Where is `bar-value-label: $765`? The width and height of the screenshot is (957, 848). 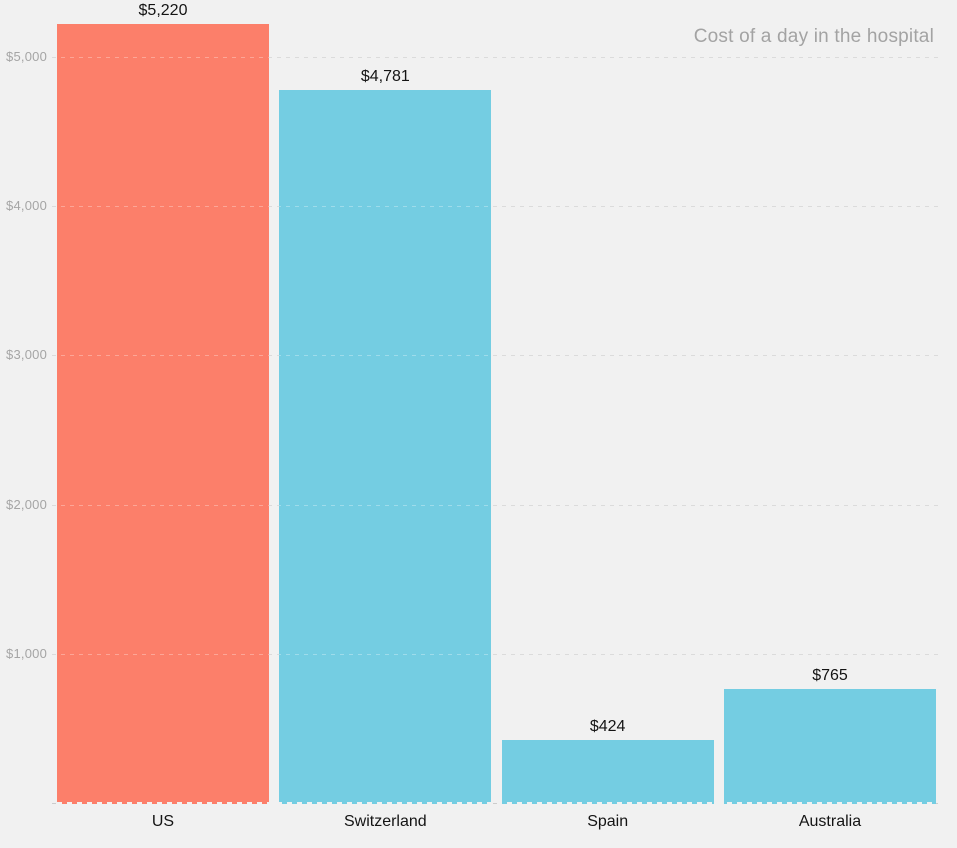
bar-value-label: $765 is located at coordinates (830, 675).